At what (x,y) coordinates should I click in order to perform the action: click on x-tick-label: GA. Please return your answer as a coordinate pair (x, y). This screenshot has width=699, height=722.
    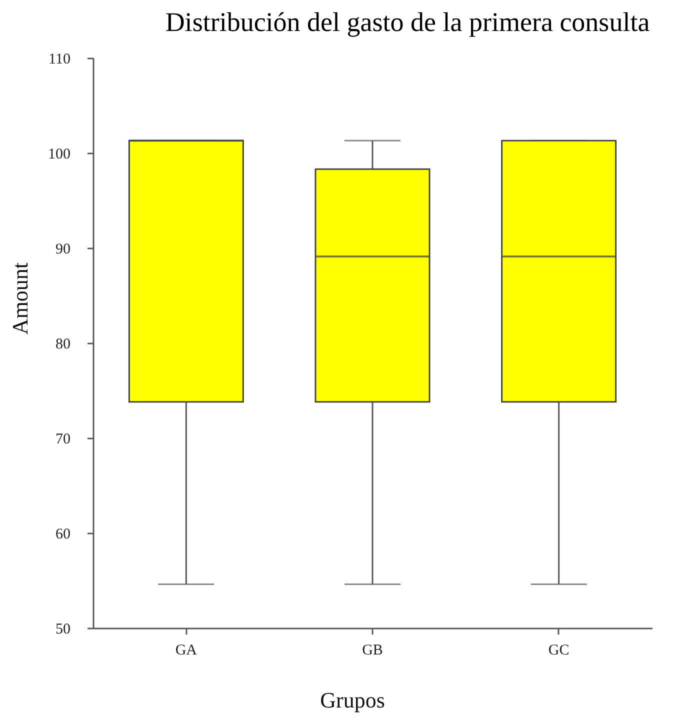
    Looking at the image, I should click on (186, 650).